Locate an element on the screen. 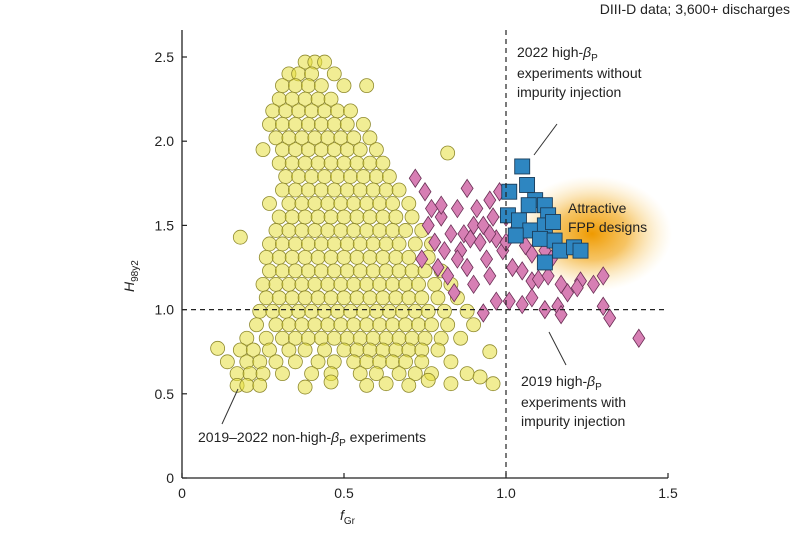 This screenshot has height=535, width=800. subscript: P is located at coordinates (598, 387).